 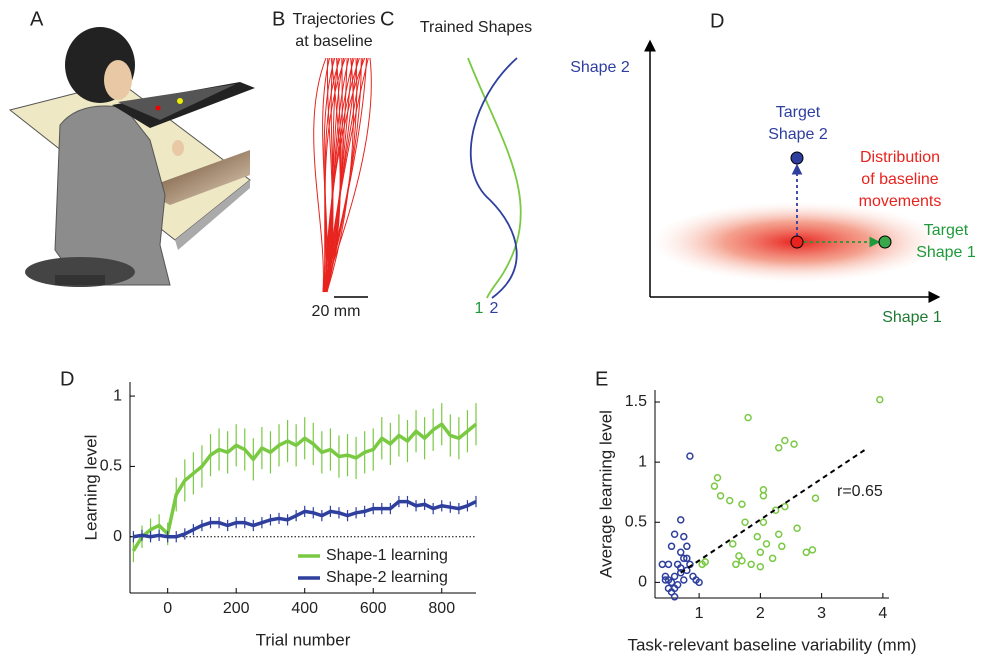 What do you see at coordinates (67, 379) in the screenshot?
I see `panel-label: D` at bounding box center [67, 379].